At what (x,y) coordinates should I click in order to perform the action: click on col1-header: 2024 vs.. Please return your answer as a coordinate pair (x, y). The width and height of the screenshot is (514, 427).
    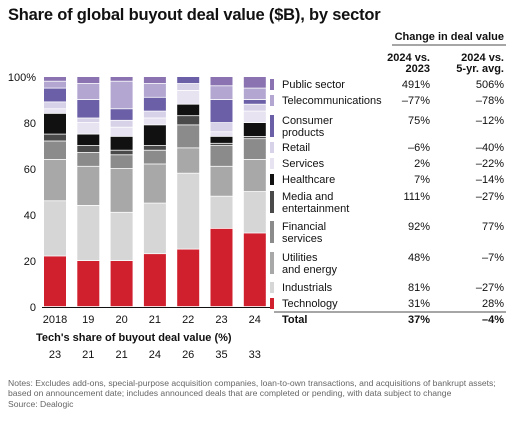
    Looking at the image, I should click on (408, 58).